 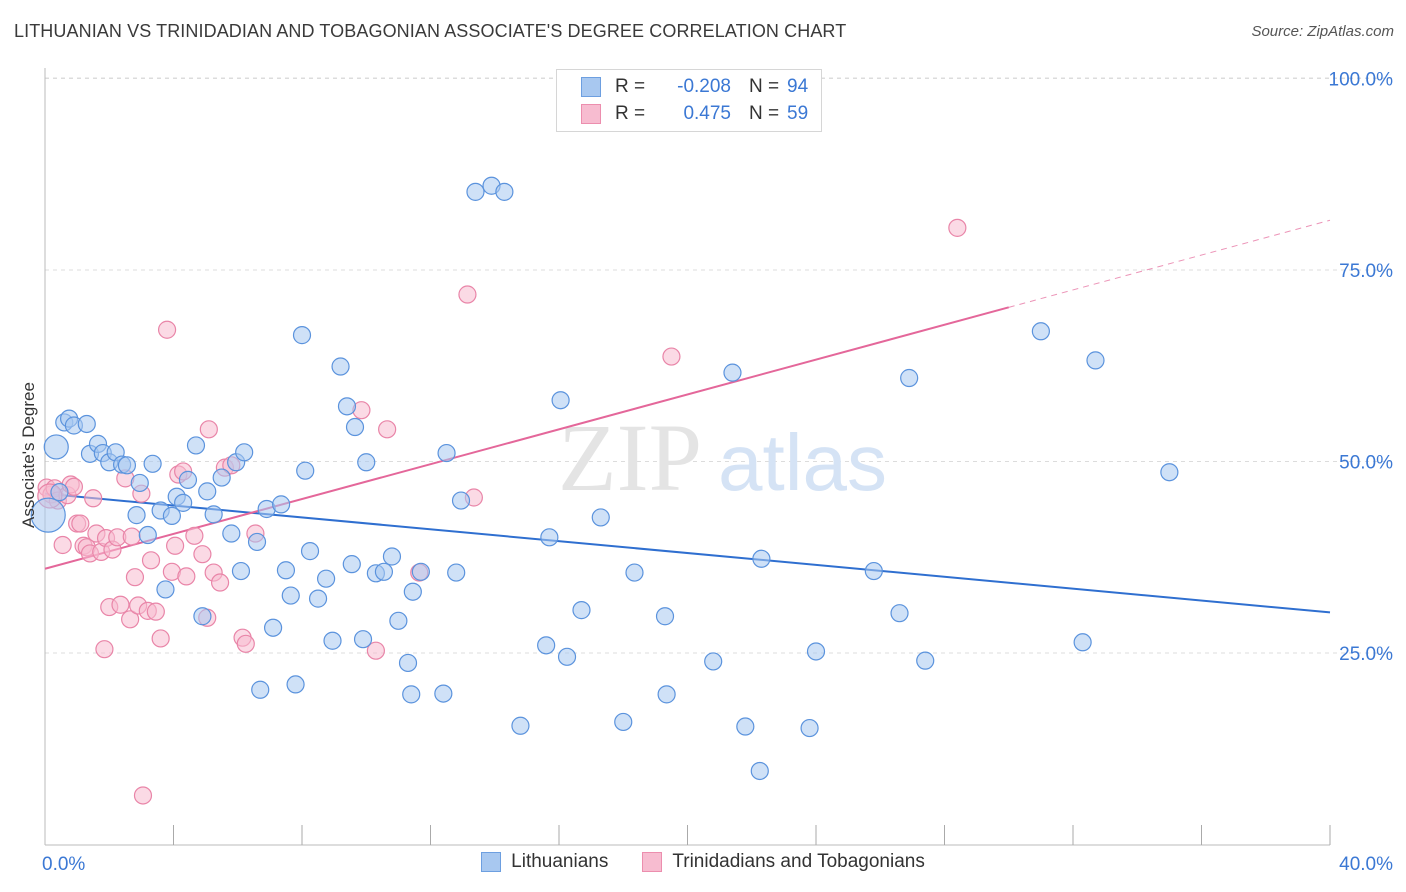 What do you see at coordinates (704, 86) in the screenshot?
I see `legend-r-value: -0.208` at bounding box center [704, 86].